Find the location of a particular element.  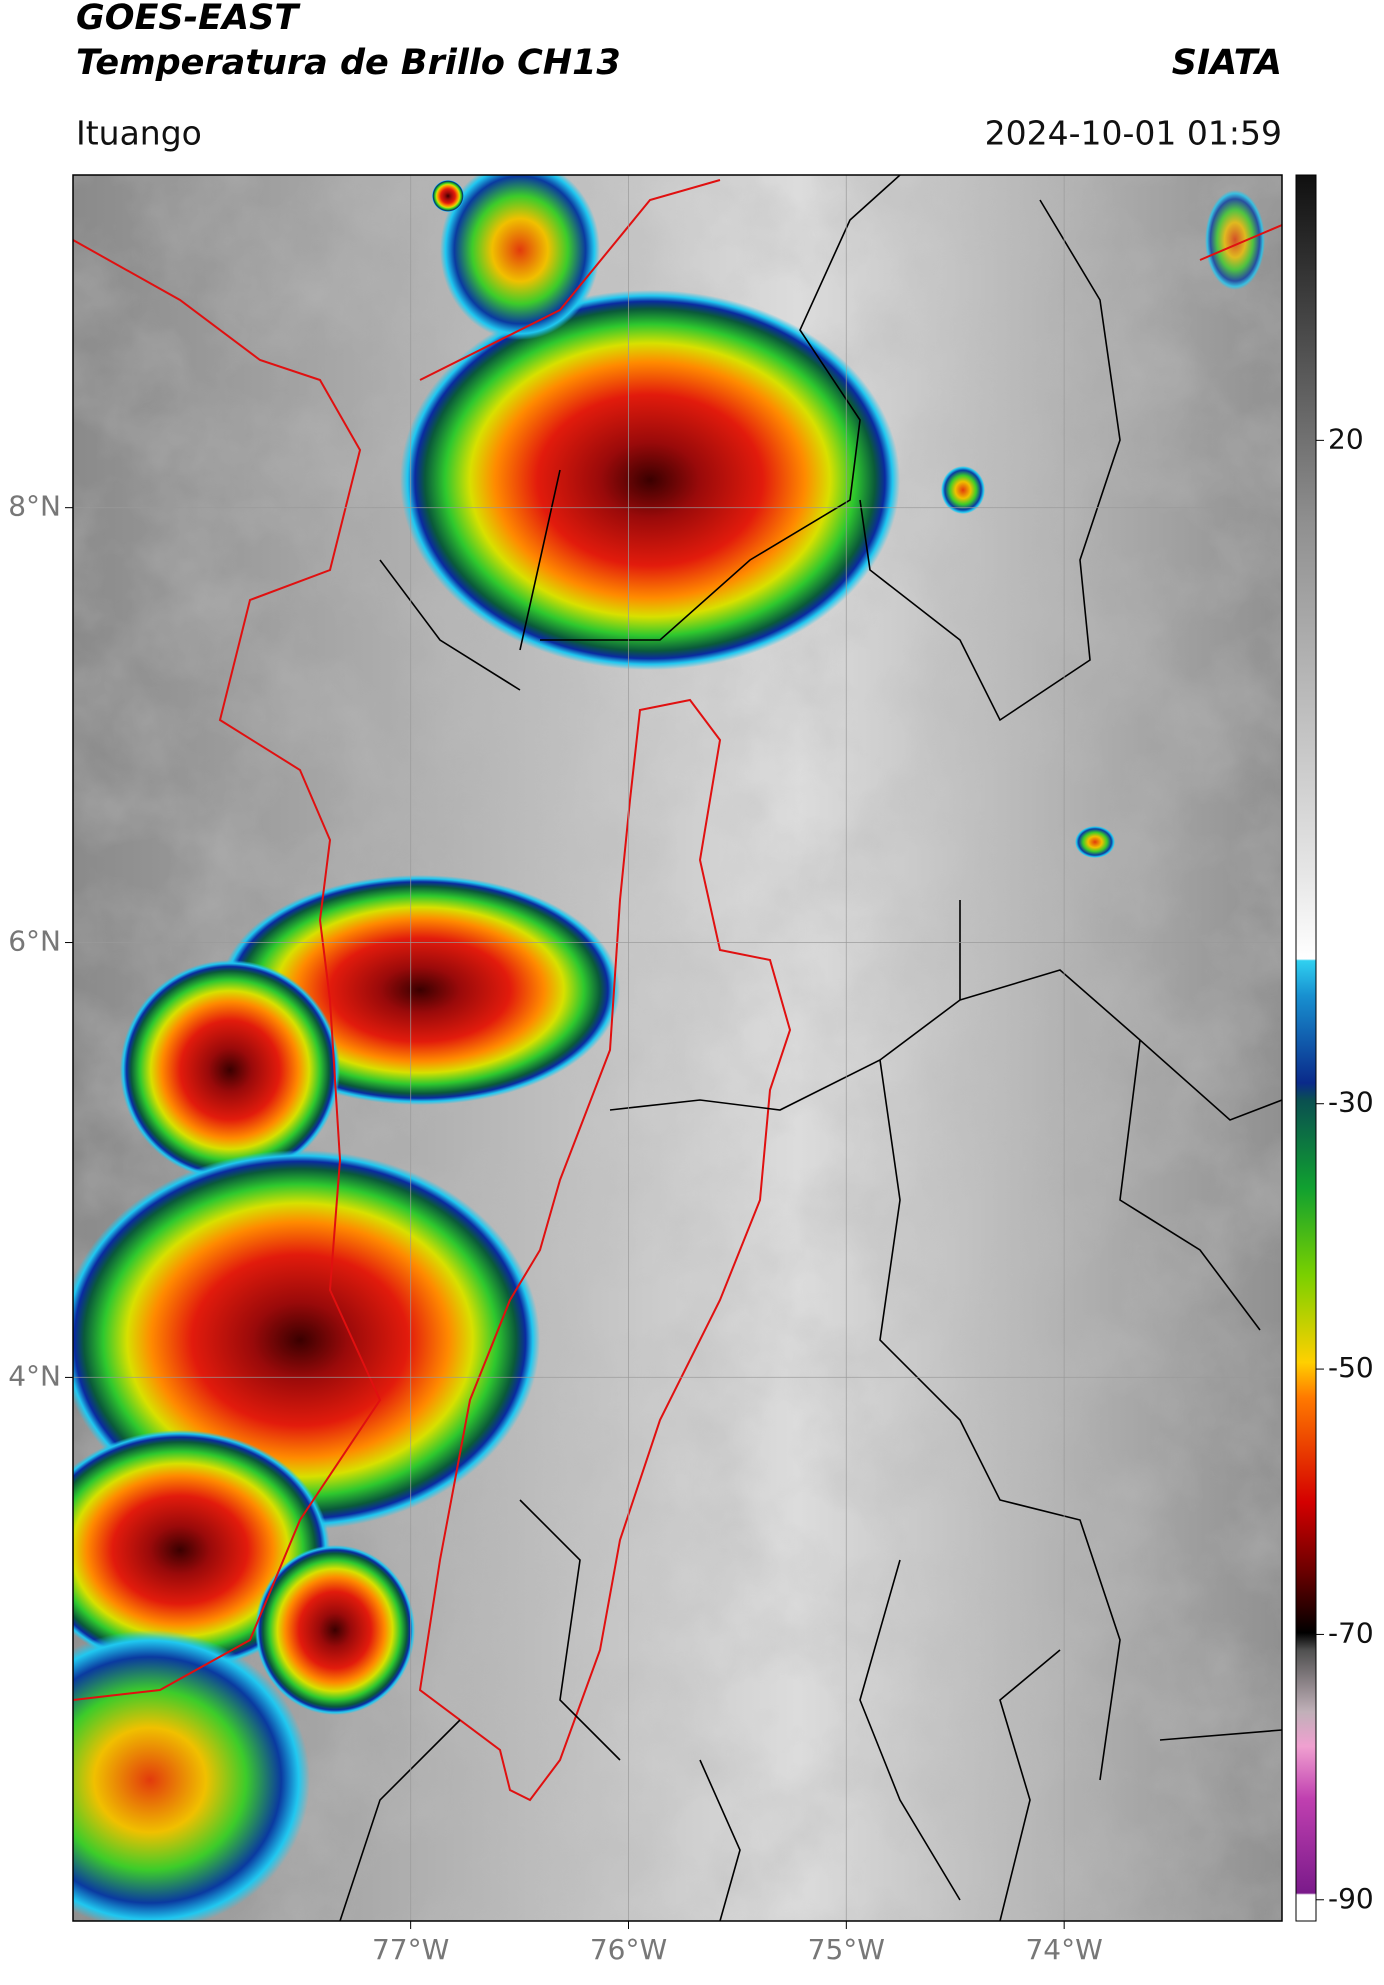

lat-tick-label: 8°N is located at coordinates (34, 506).